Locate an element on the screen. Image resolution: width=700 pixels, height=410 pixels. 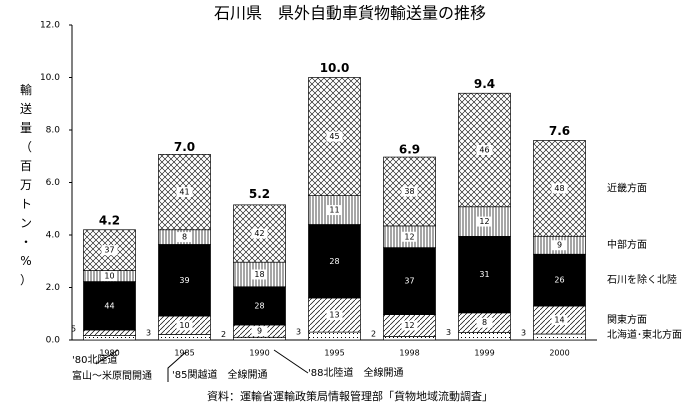
y-tick-label: 8.0 is located at coordinates (53, 131).